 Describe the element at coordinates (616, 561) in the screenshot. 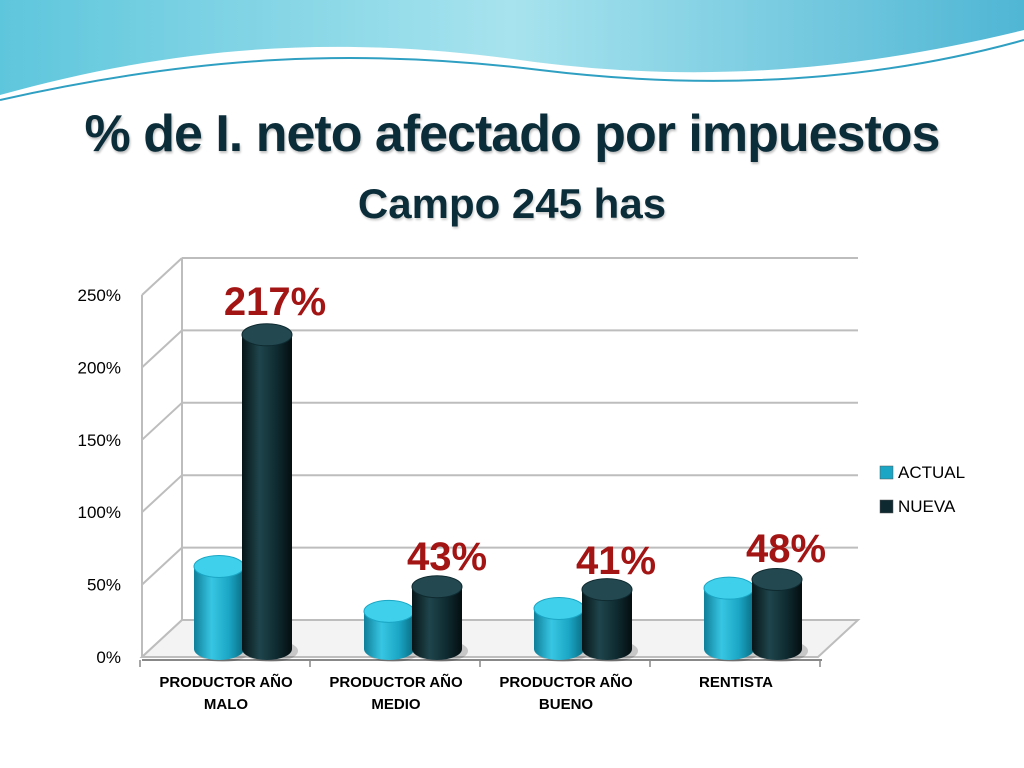

I see `data-label: 41%` at that location.